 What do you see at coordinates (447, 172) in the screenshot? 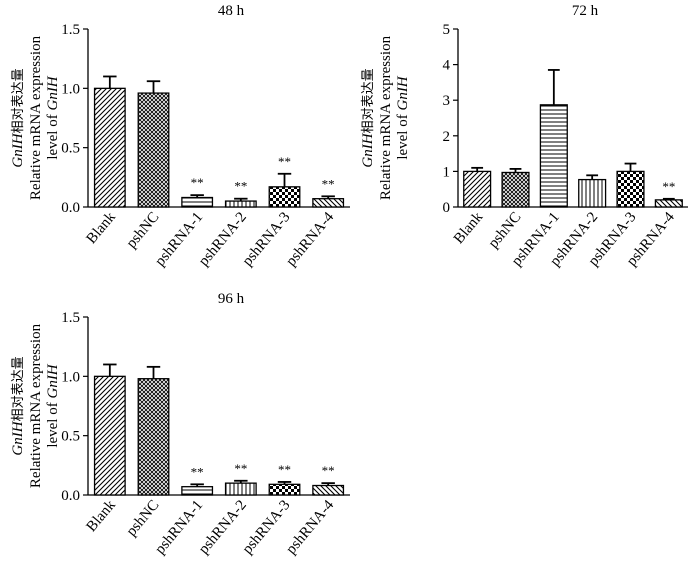
I see `y-tick-label: 1` at bounding box center [447, 172].